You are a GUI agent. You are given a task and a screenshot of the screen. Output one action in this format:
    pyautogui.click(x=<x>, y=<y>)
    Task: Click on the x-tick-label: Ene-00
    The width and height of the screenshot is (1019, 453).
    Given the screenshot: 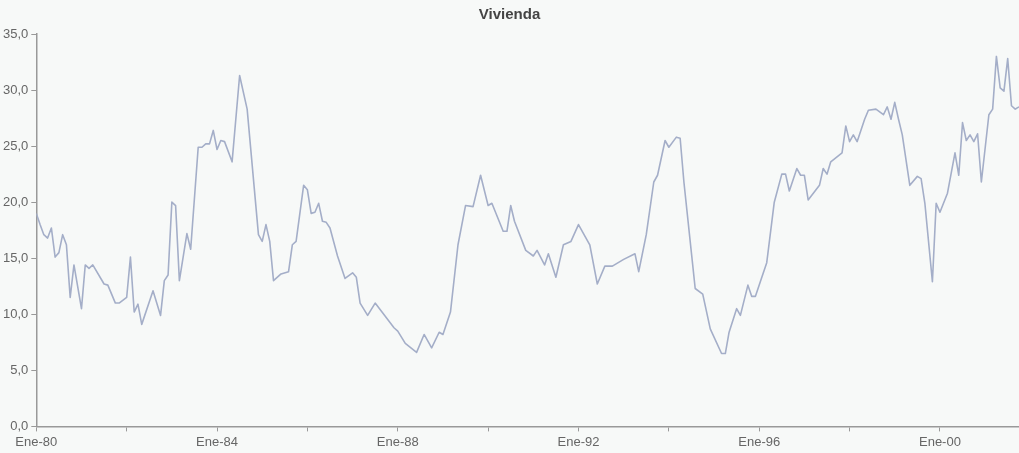 What is the action you would take?
    pyautogui.click(x=939, y=441)
    